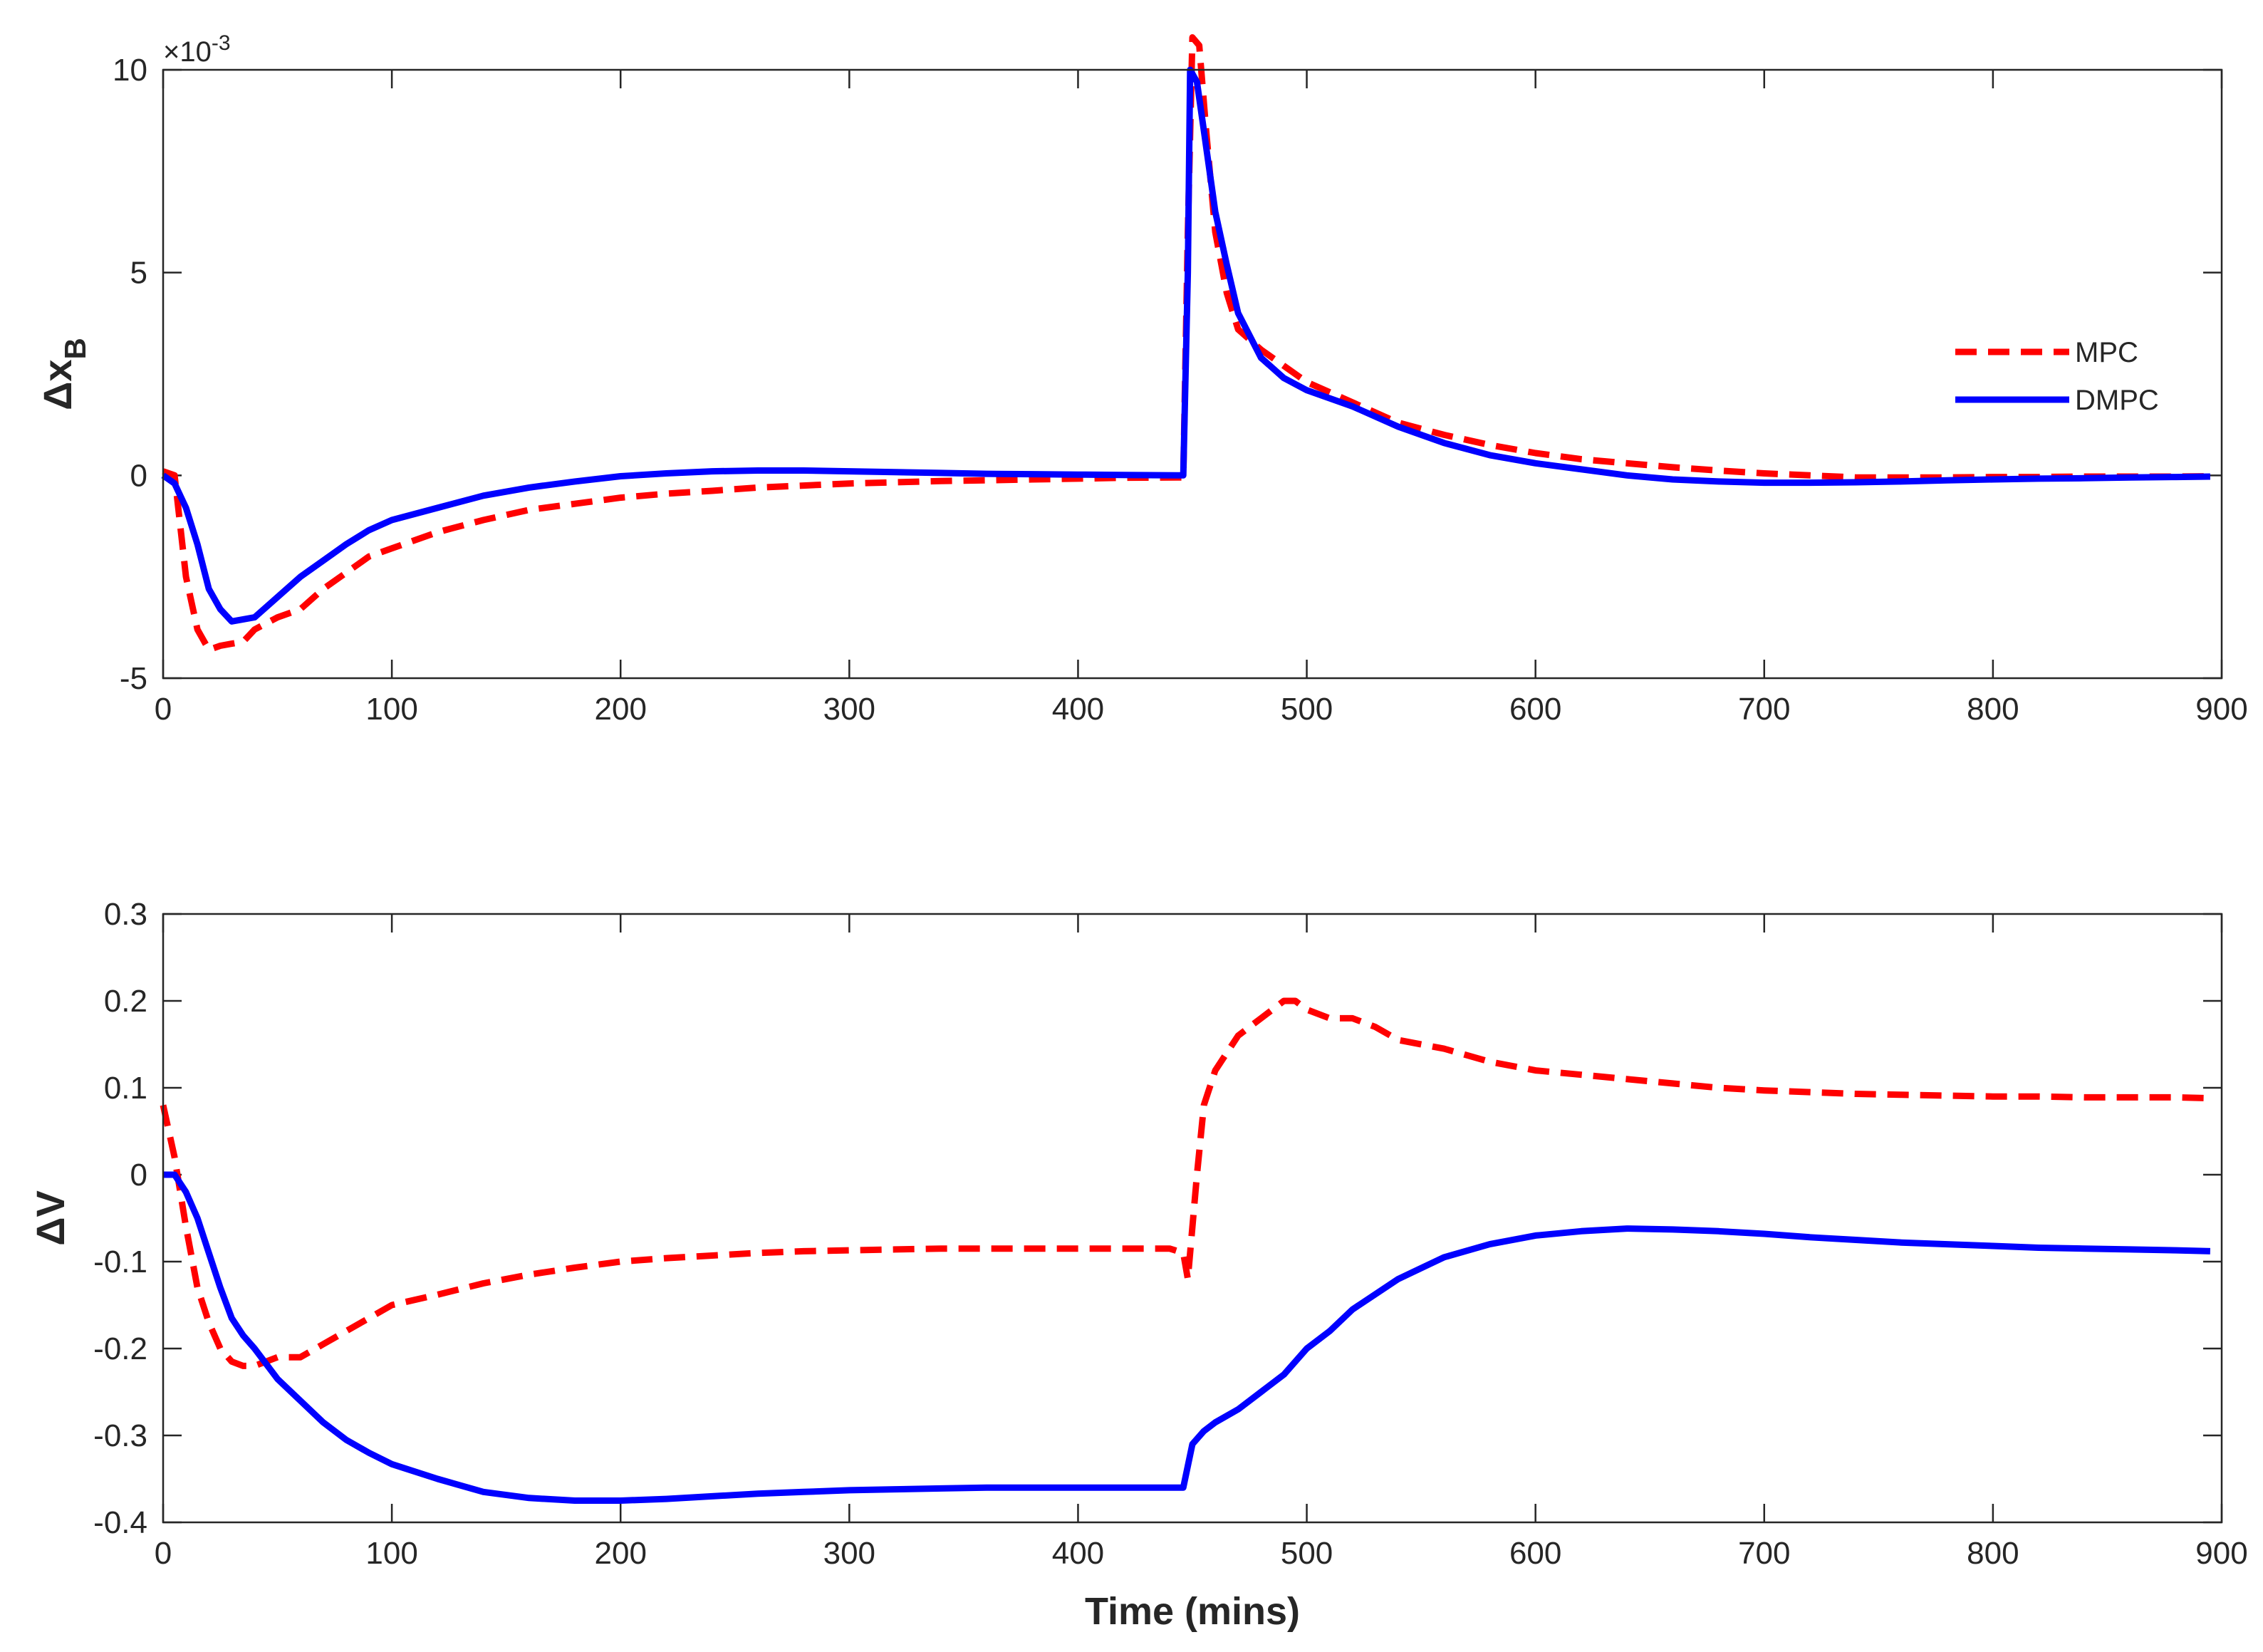 This screenshot has width=2263, height=1652. Describe the element at coordinates (130, 70) in the screenshot. I see `top-y-tick-label-3: 10` at that location.